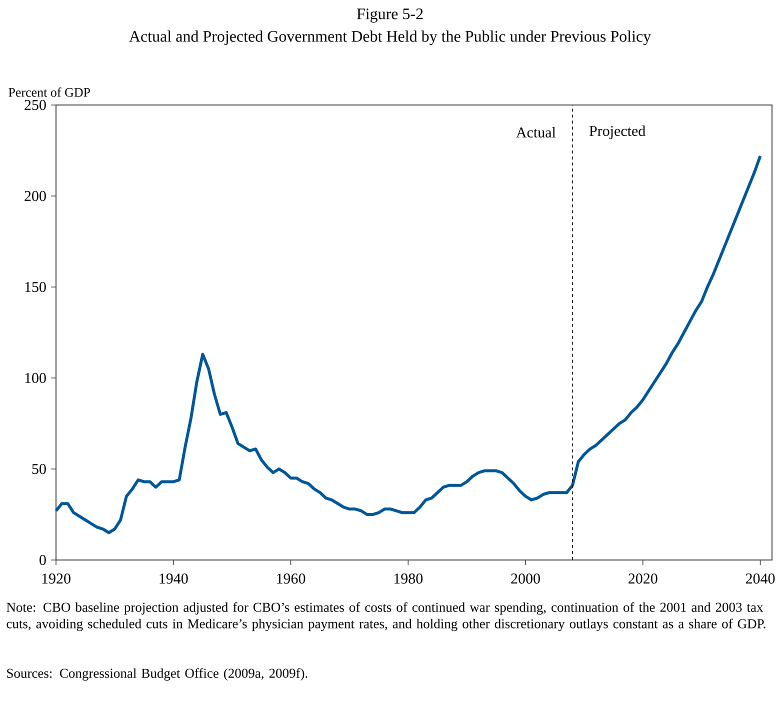 Image resolution: width=781 pixels, height=712 pixels. What do you see at coordinates (525, 579) in the screenshot?
I see `x-tick-label: 2000` at bounding box center [525, 579].